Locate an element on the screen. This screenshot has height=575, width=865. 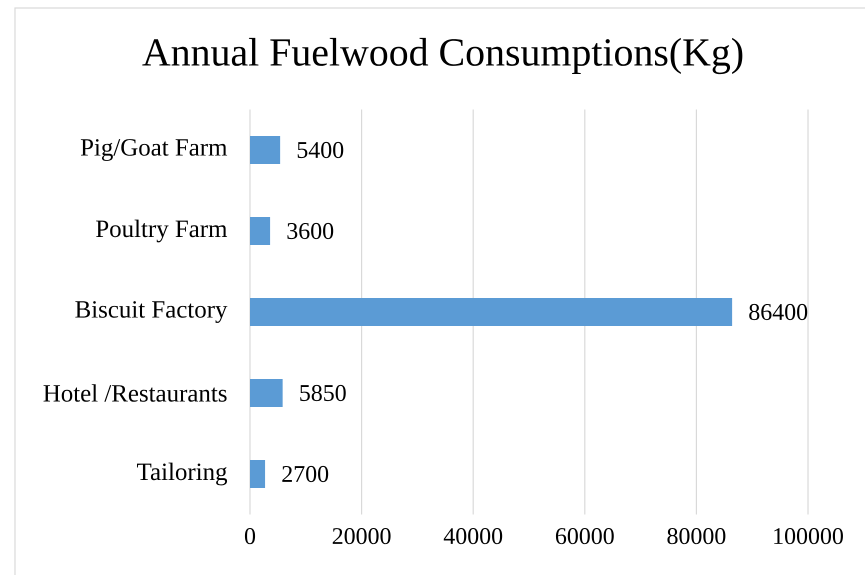
y-tick-label: Pig/Goat Farm is located at coordinates (154, 150).